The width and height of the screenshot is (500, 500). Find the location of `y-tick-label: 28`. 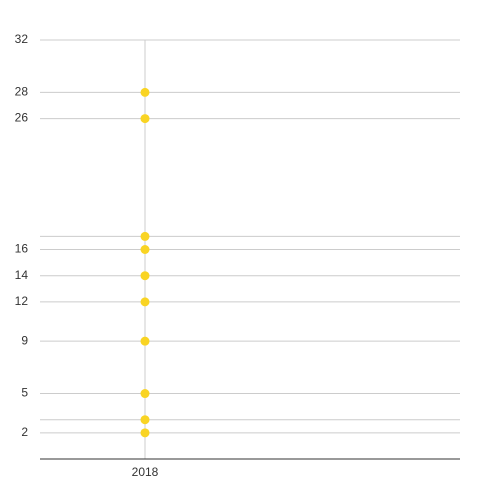

y-tick-label: 28 is located at coordinates (22, 92).